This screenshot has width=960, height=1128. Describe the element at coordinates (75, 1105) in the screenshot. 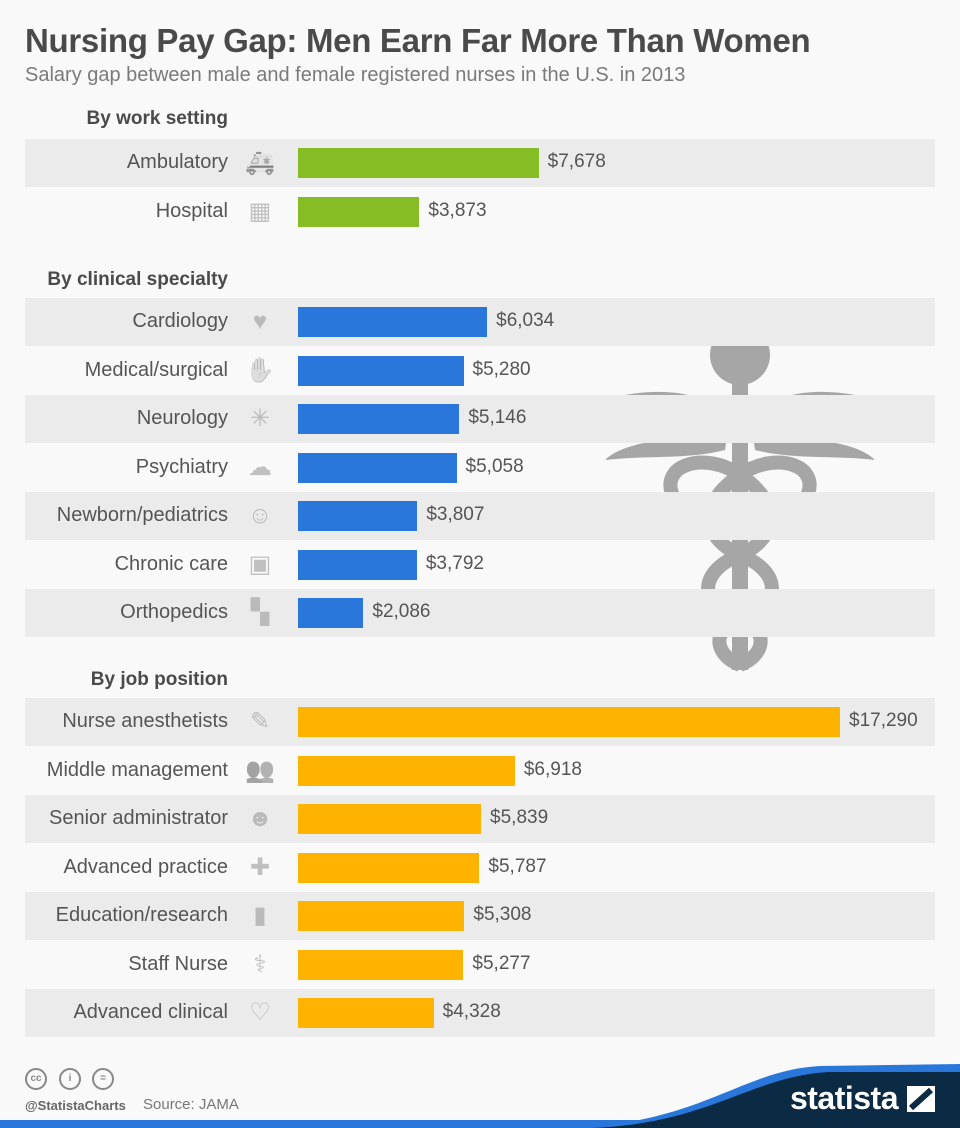

I see `twitter-handle: @StatistaCharts` at that location.